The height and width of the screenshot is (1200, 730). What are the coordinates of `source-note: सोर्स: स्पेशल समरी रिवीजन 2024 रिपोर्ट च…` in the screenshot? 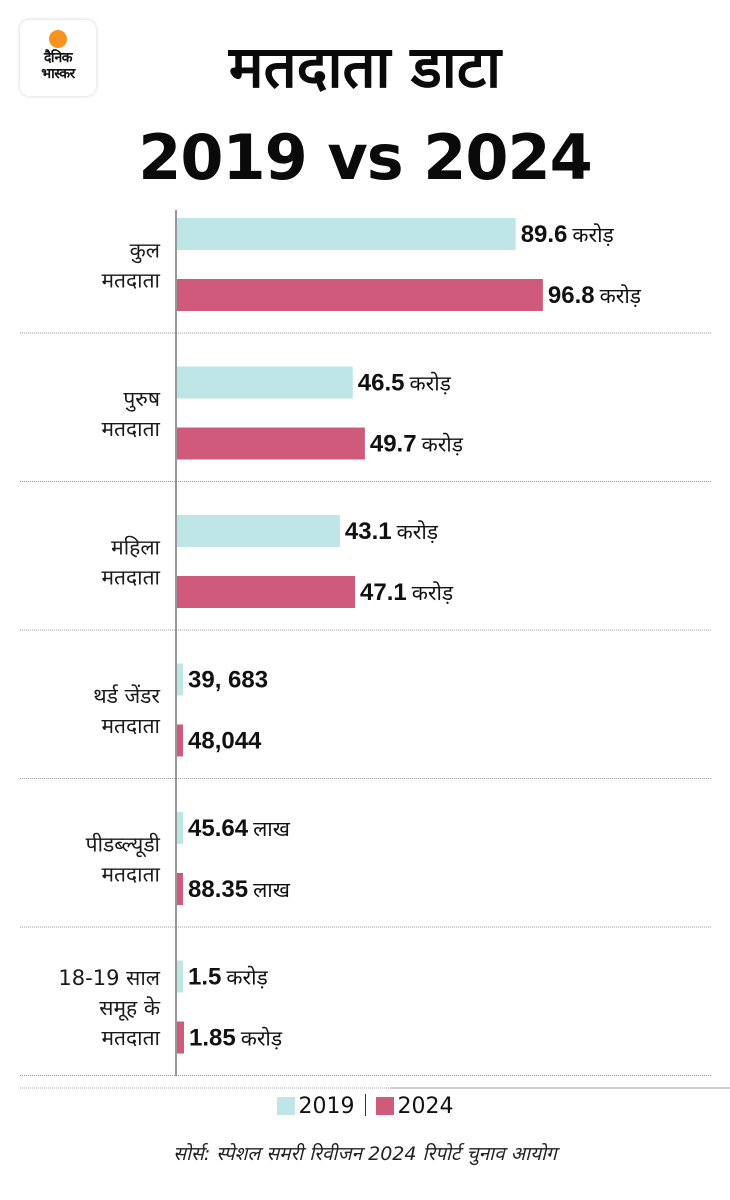 It's located at (365, 1154).